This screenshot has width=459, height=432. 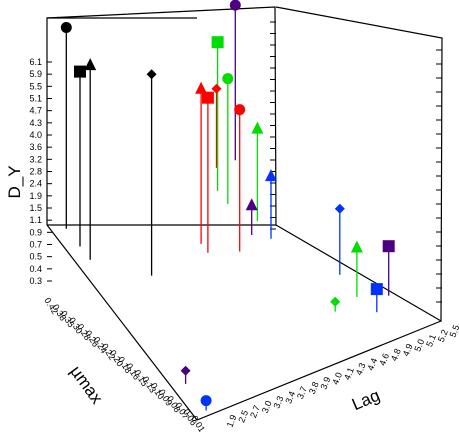 I want to click on z-tick-label: 4.0, so click(x=35, y=135).